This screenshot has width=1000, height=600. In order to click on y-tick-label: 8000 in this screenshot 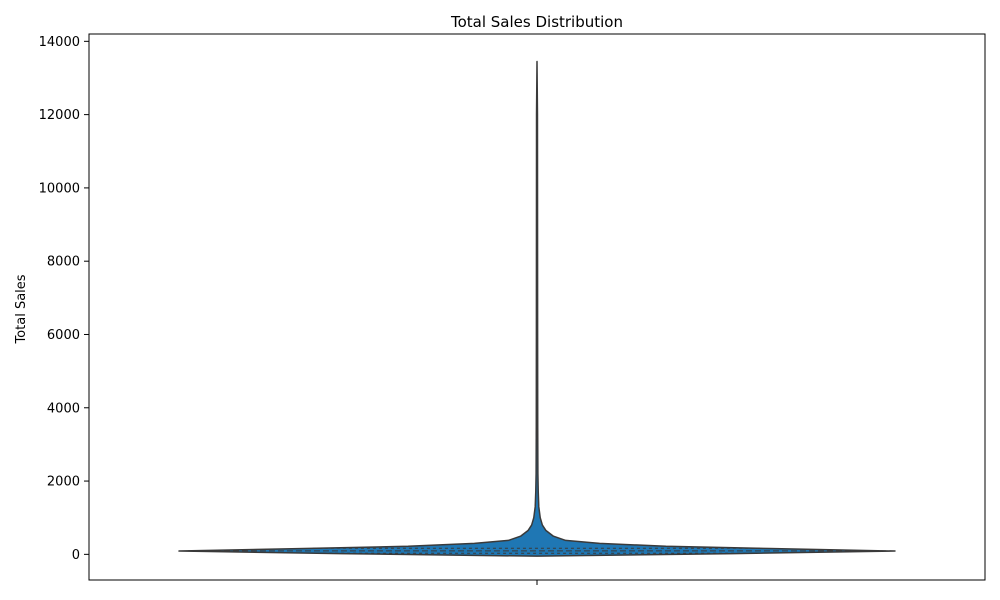, I will do `click(63, 262)`.